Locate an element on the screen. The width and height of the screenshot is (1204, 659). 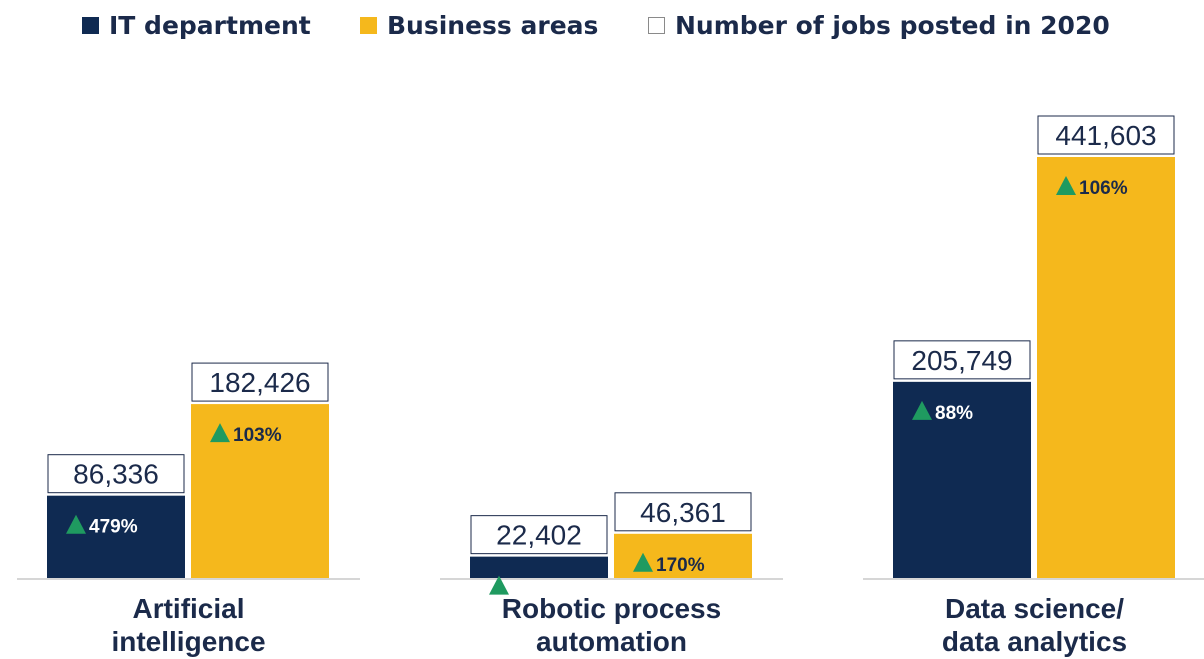
value-label: 205,749 is located at coordinates (961, 360).